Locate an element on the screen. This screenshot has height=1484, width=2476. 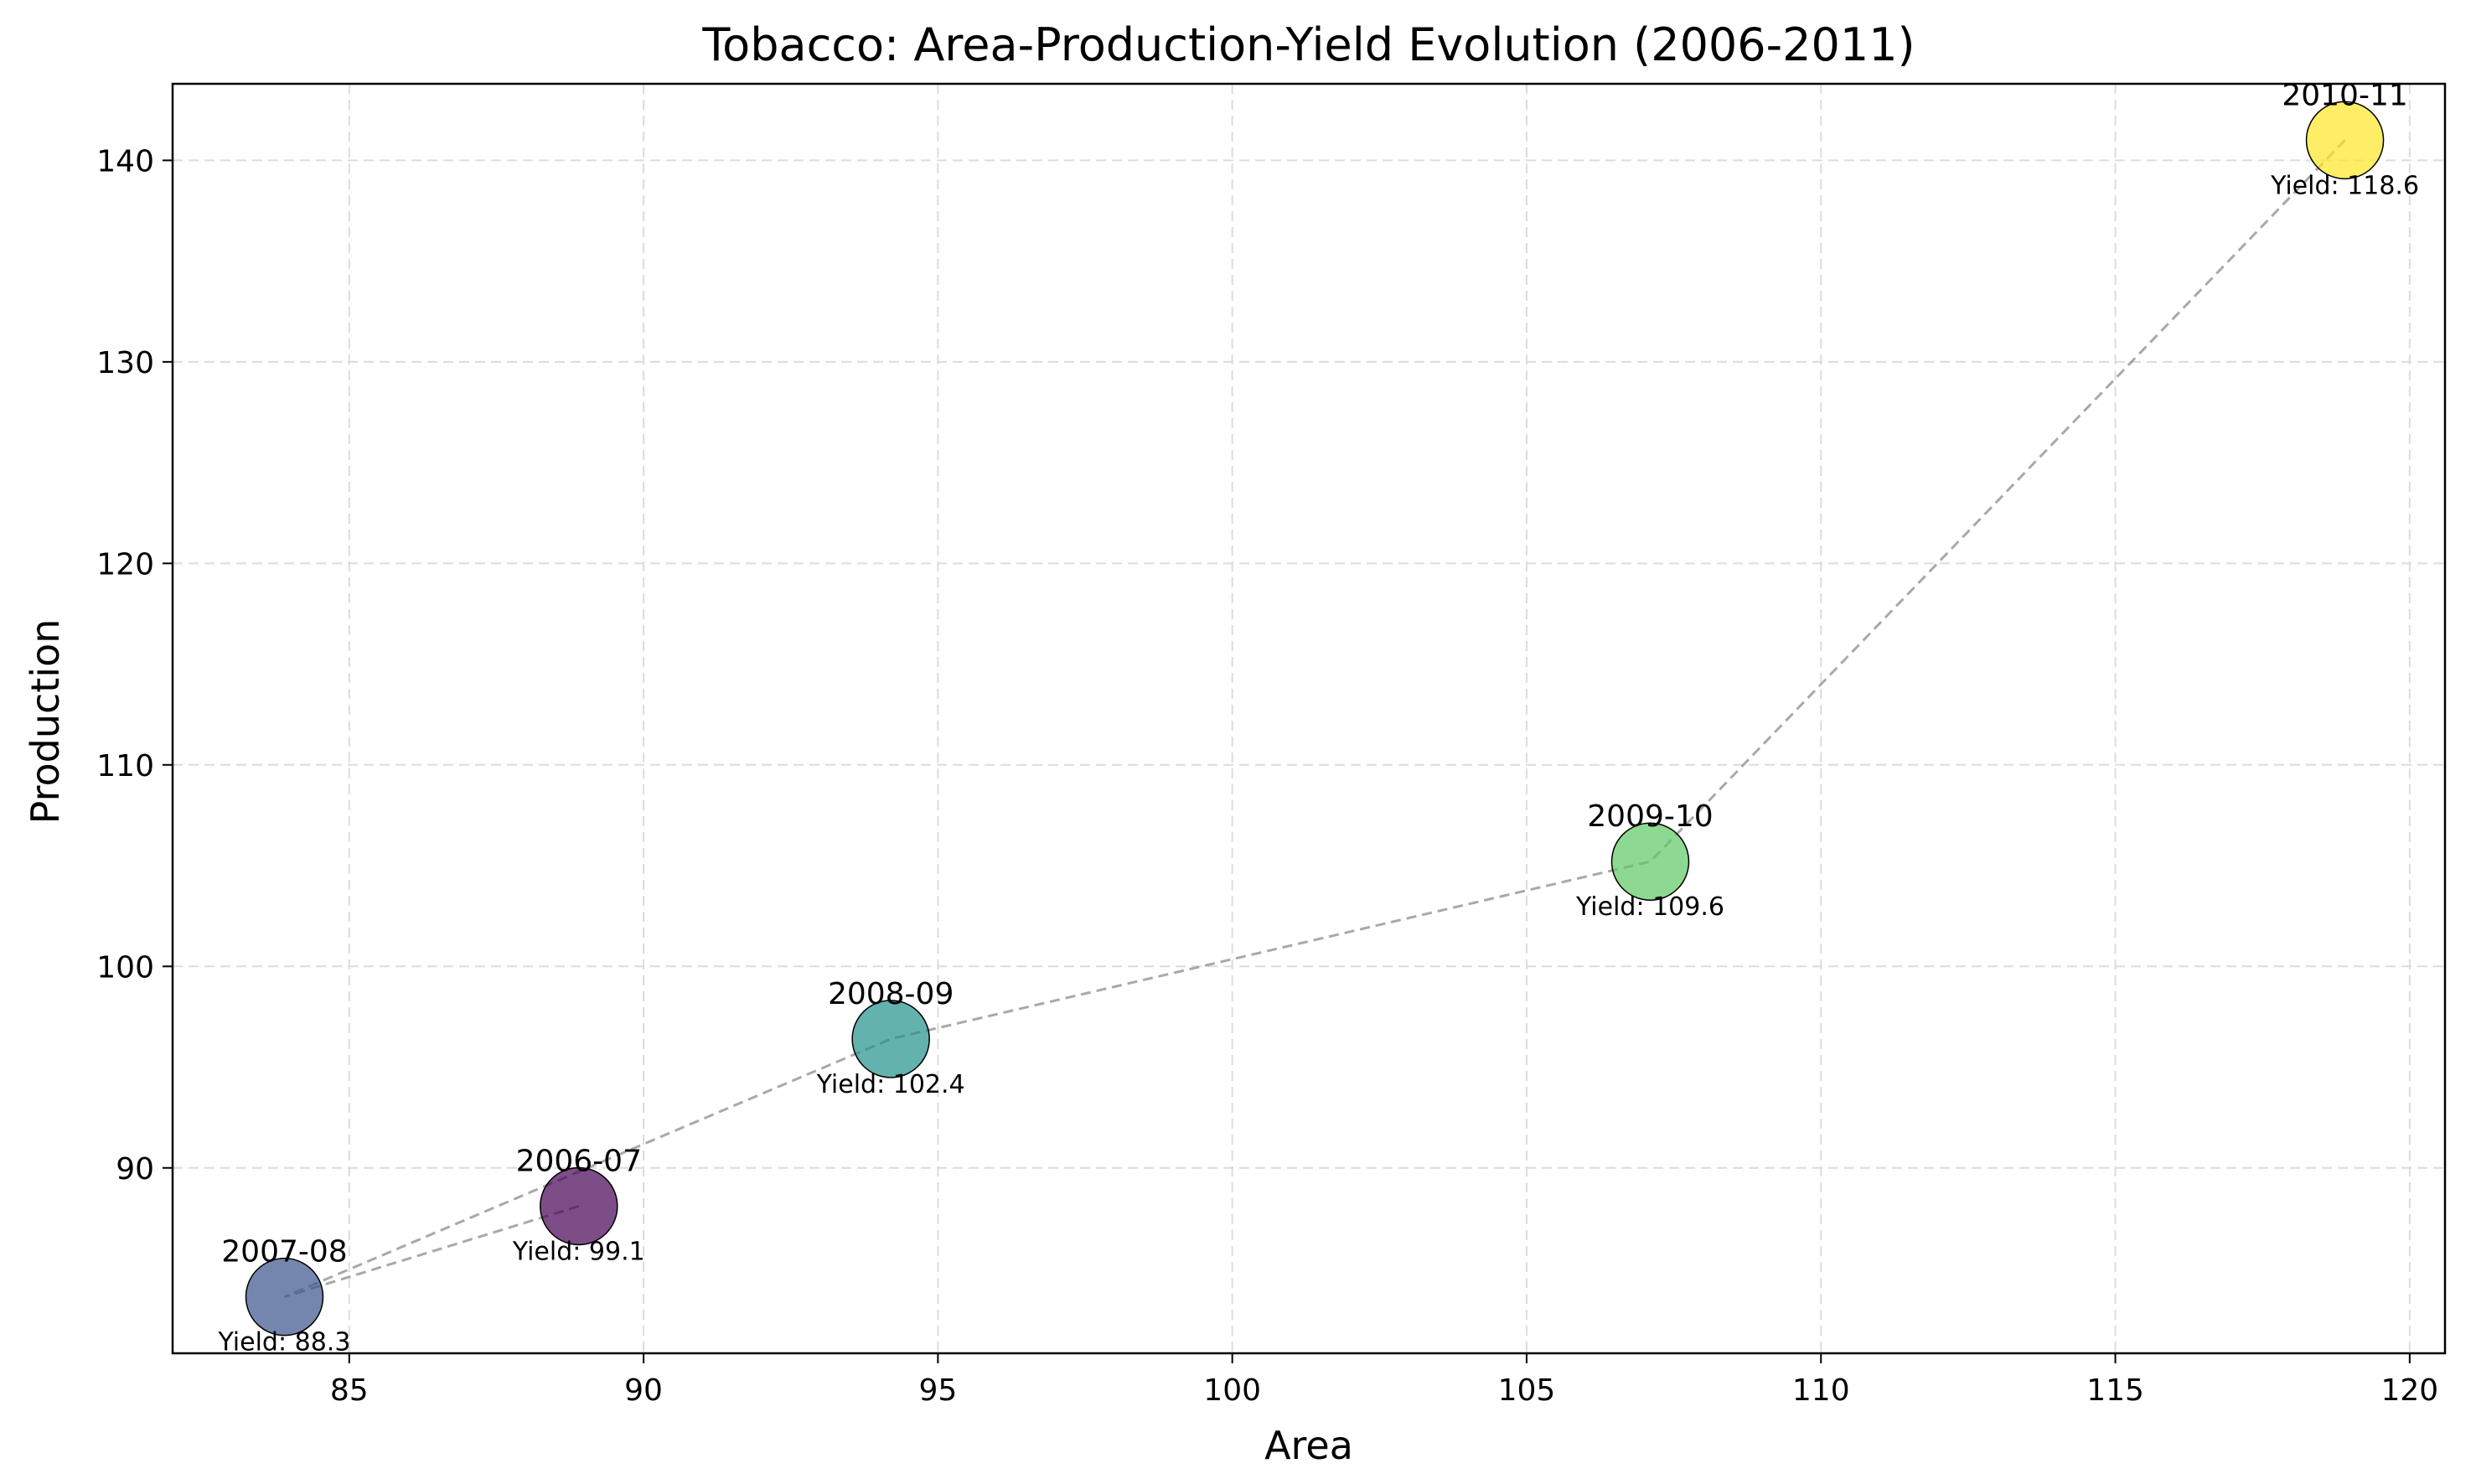
point-label: 2008-09 is located at coordinates (891, 994).